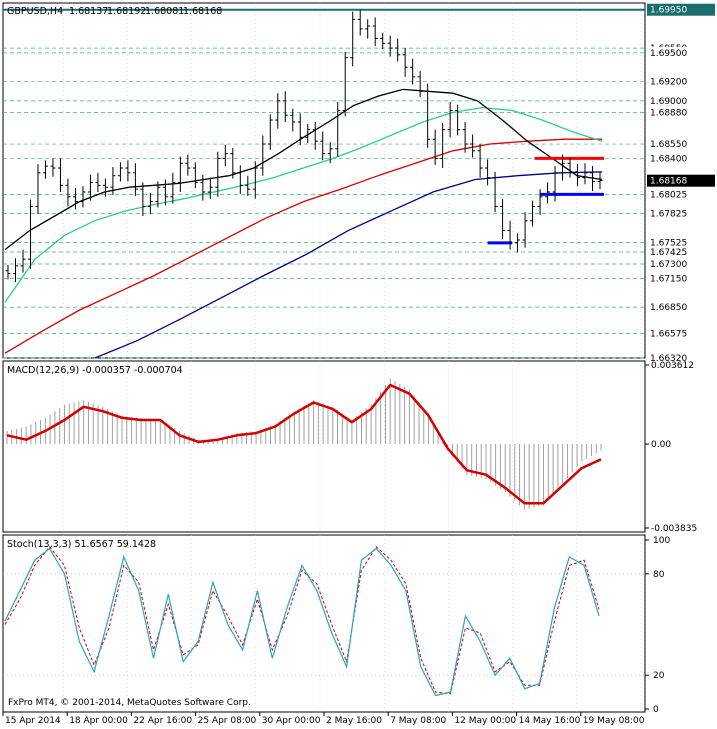  What do you see at coordinates (659, 575) in the screenshot?
I see `stoch-axis-label: 80` at bounding box center [659, 575].